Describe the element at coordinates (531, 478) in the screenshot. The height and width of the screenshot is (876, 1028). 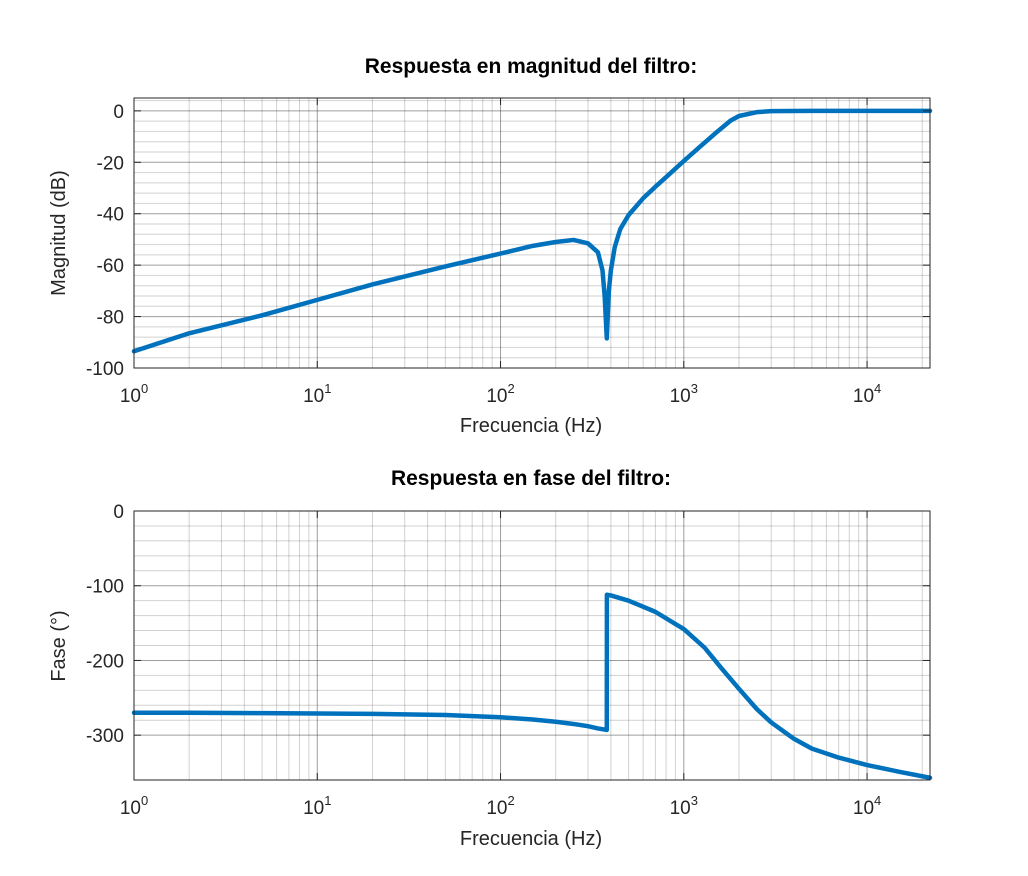
I see `phase-plot-title: Respuesta en fase del filtro:` at that location.